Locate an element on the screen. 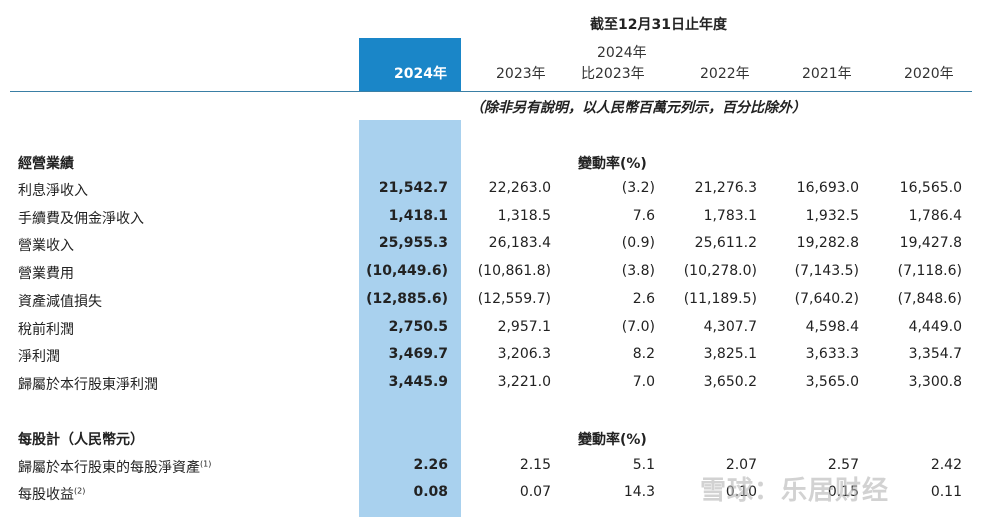  cell-y2023: 0.07 is located at coordinates (535, 492).